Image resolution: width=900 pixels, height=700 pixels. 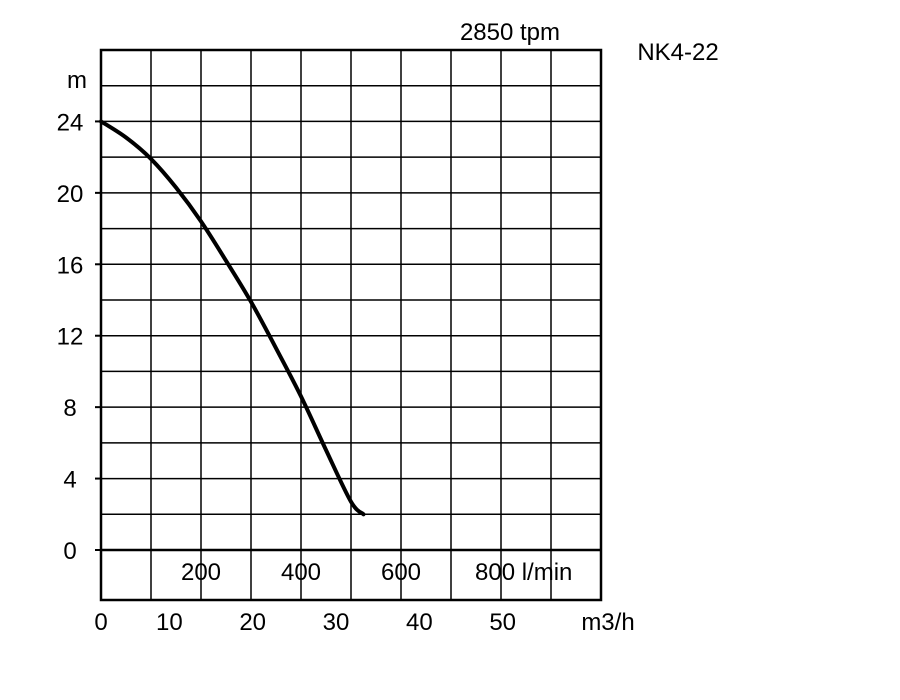 What do you see at coordinates (70, 194) in the screenshot?
I see `y-tick-label: 20` at bounding box center [70, 194].